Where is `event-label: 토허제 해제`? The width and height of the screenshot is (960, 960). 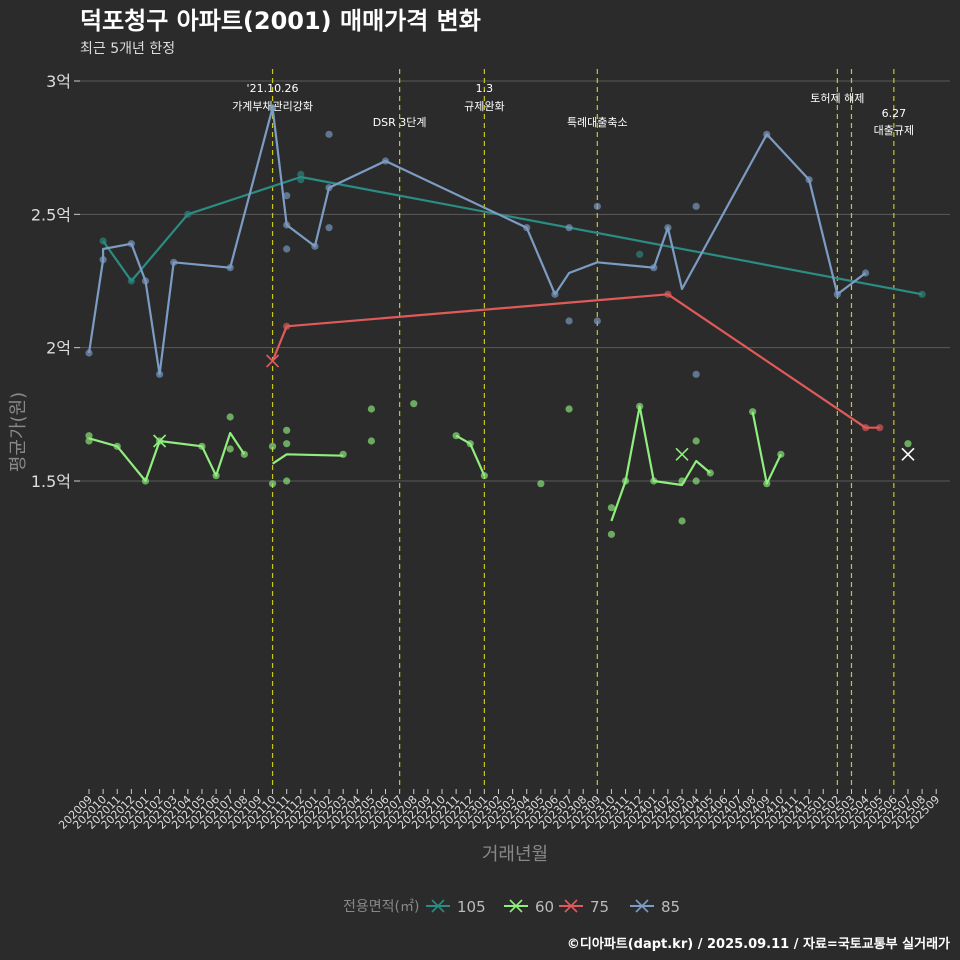 event-label: 토허제 해제 is located at coordinates (837, 98).